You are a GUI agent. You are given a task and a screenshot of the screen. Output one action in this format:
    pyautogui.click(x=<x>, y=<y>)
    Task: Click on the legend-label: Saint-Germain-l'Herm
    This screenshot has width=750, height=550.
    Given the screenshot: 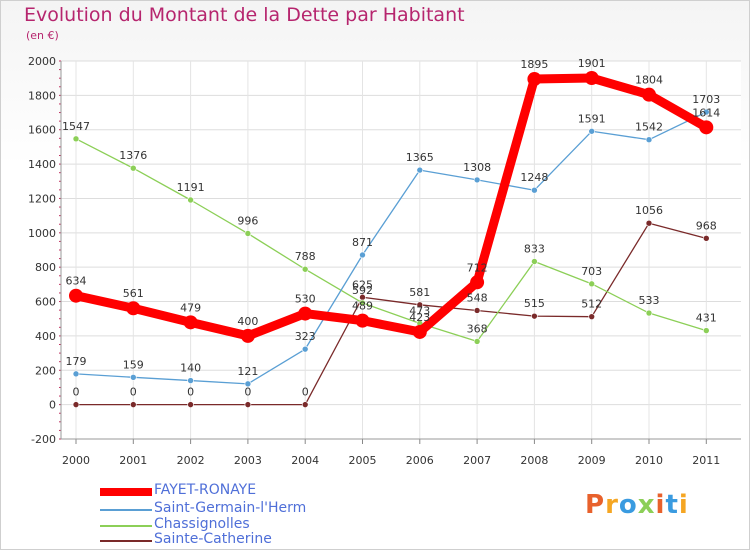 What is the action you would take?
    pyautogui.click(x=230, y=508)
    